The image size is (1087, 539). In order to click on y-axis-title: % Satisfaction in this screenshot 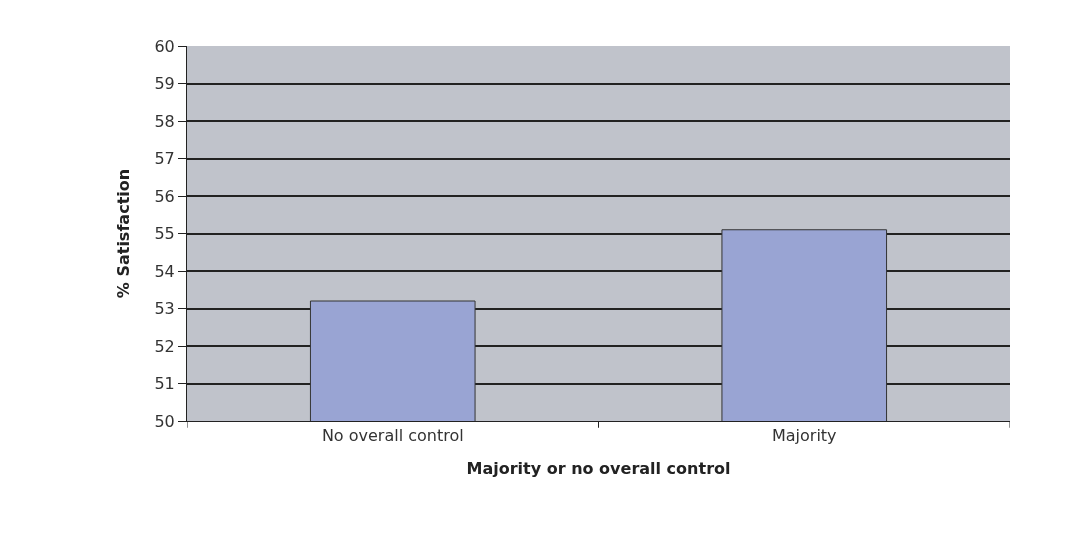, I will do `click(124, 233)`.